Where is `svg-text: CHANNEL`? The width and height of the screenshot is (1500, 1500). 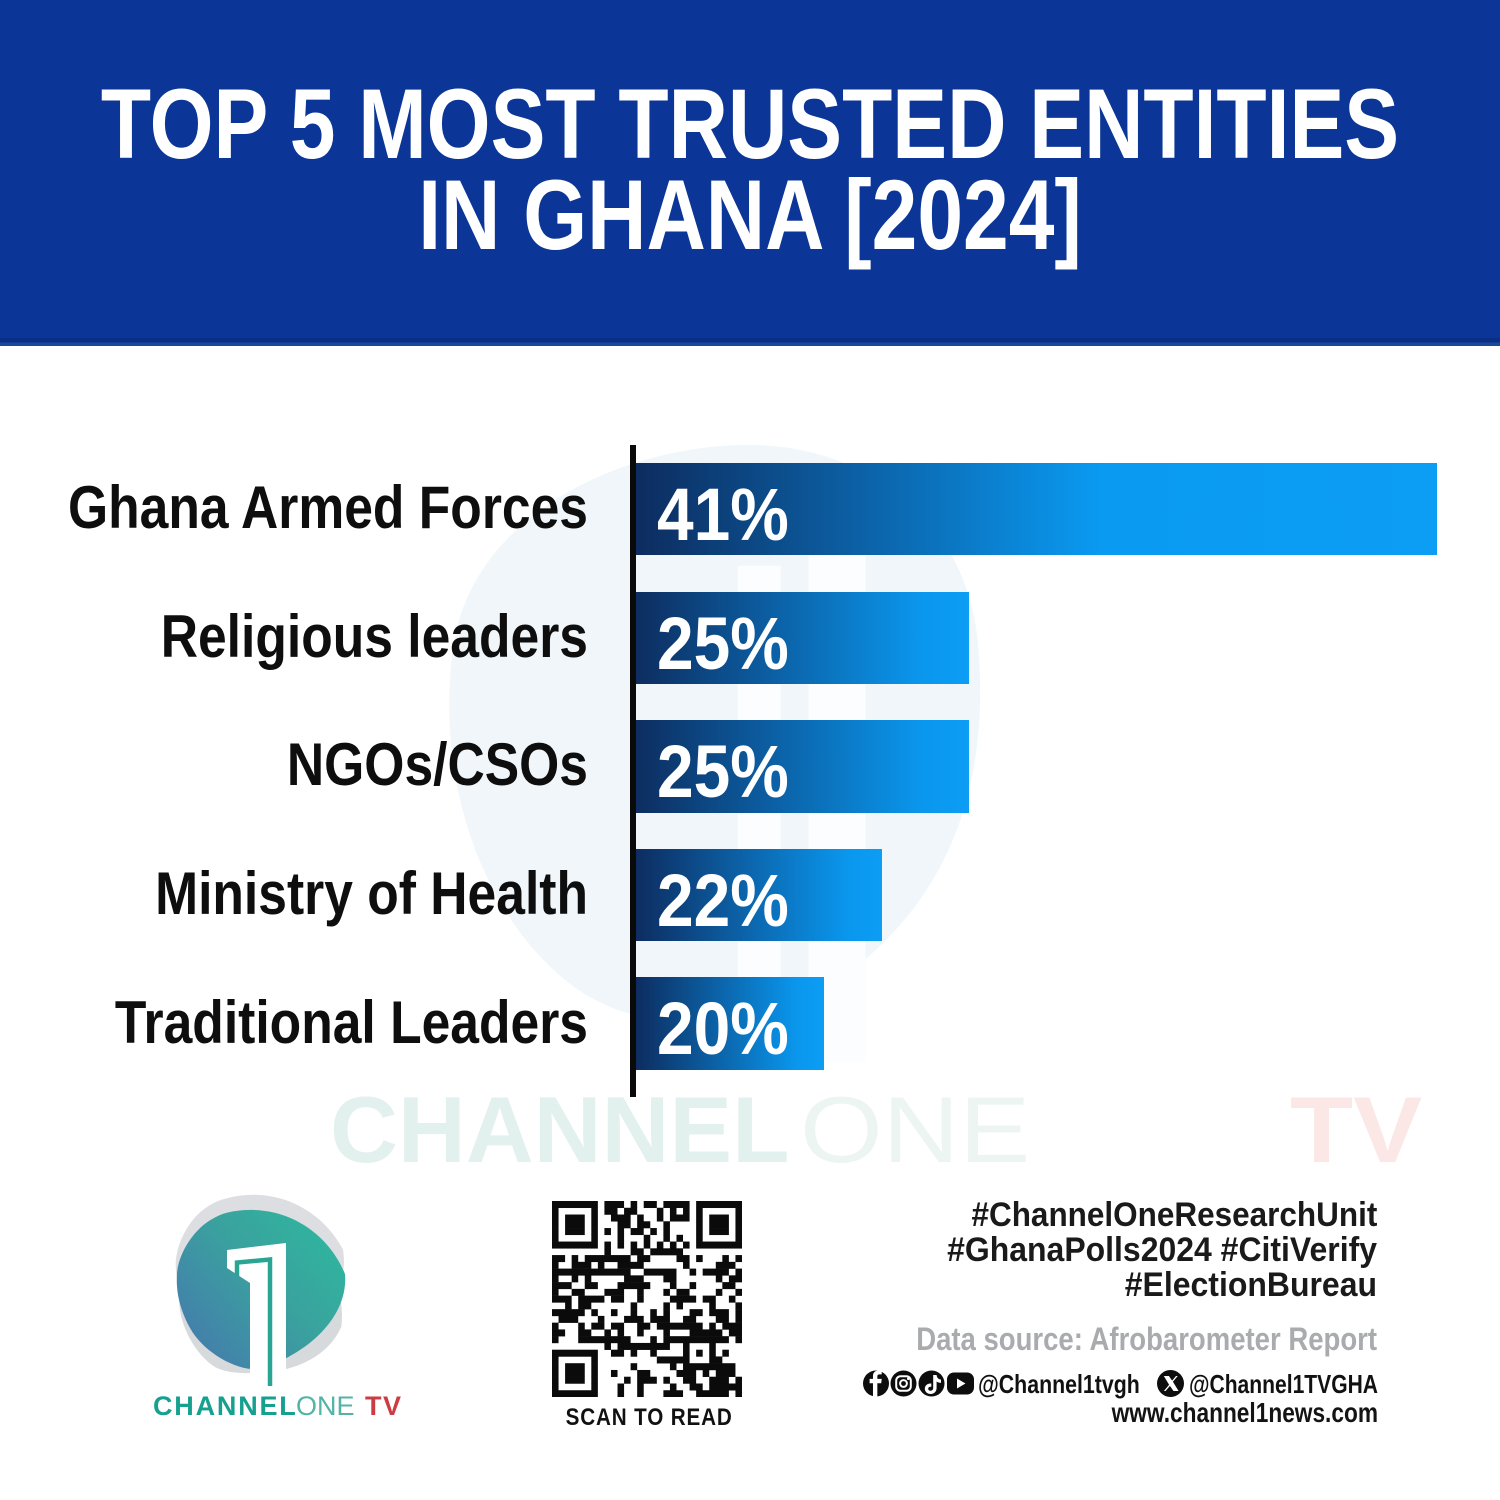 svg-text: CHANNEL is located at coordinates (225, 1406).